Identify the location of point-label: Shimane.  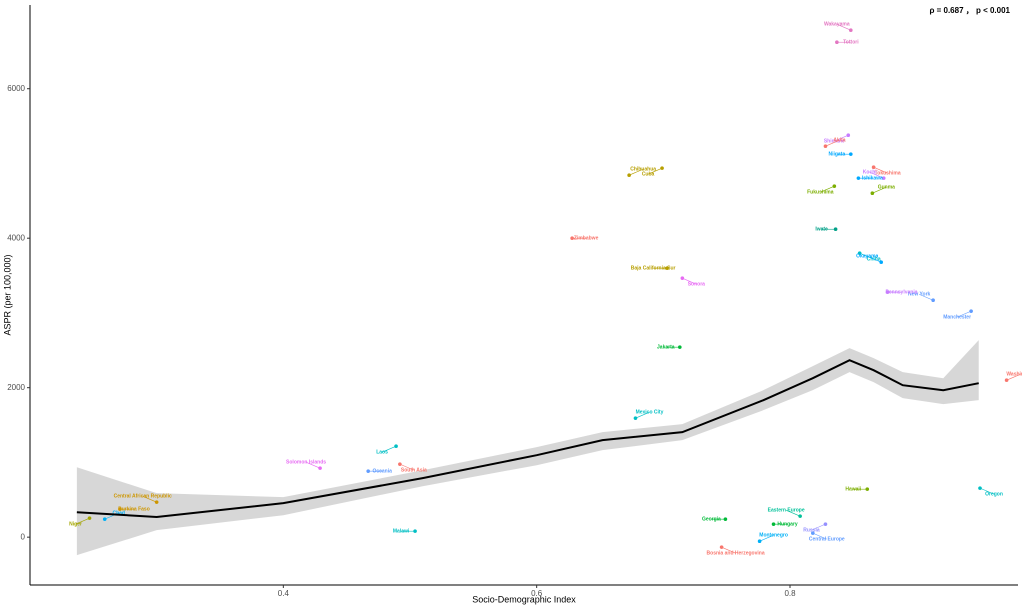
(834, 142).